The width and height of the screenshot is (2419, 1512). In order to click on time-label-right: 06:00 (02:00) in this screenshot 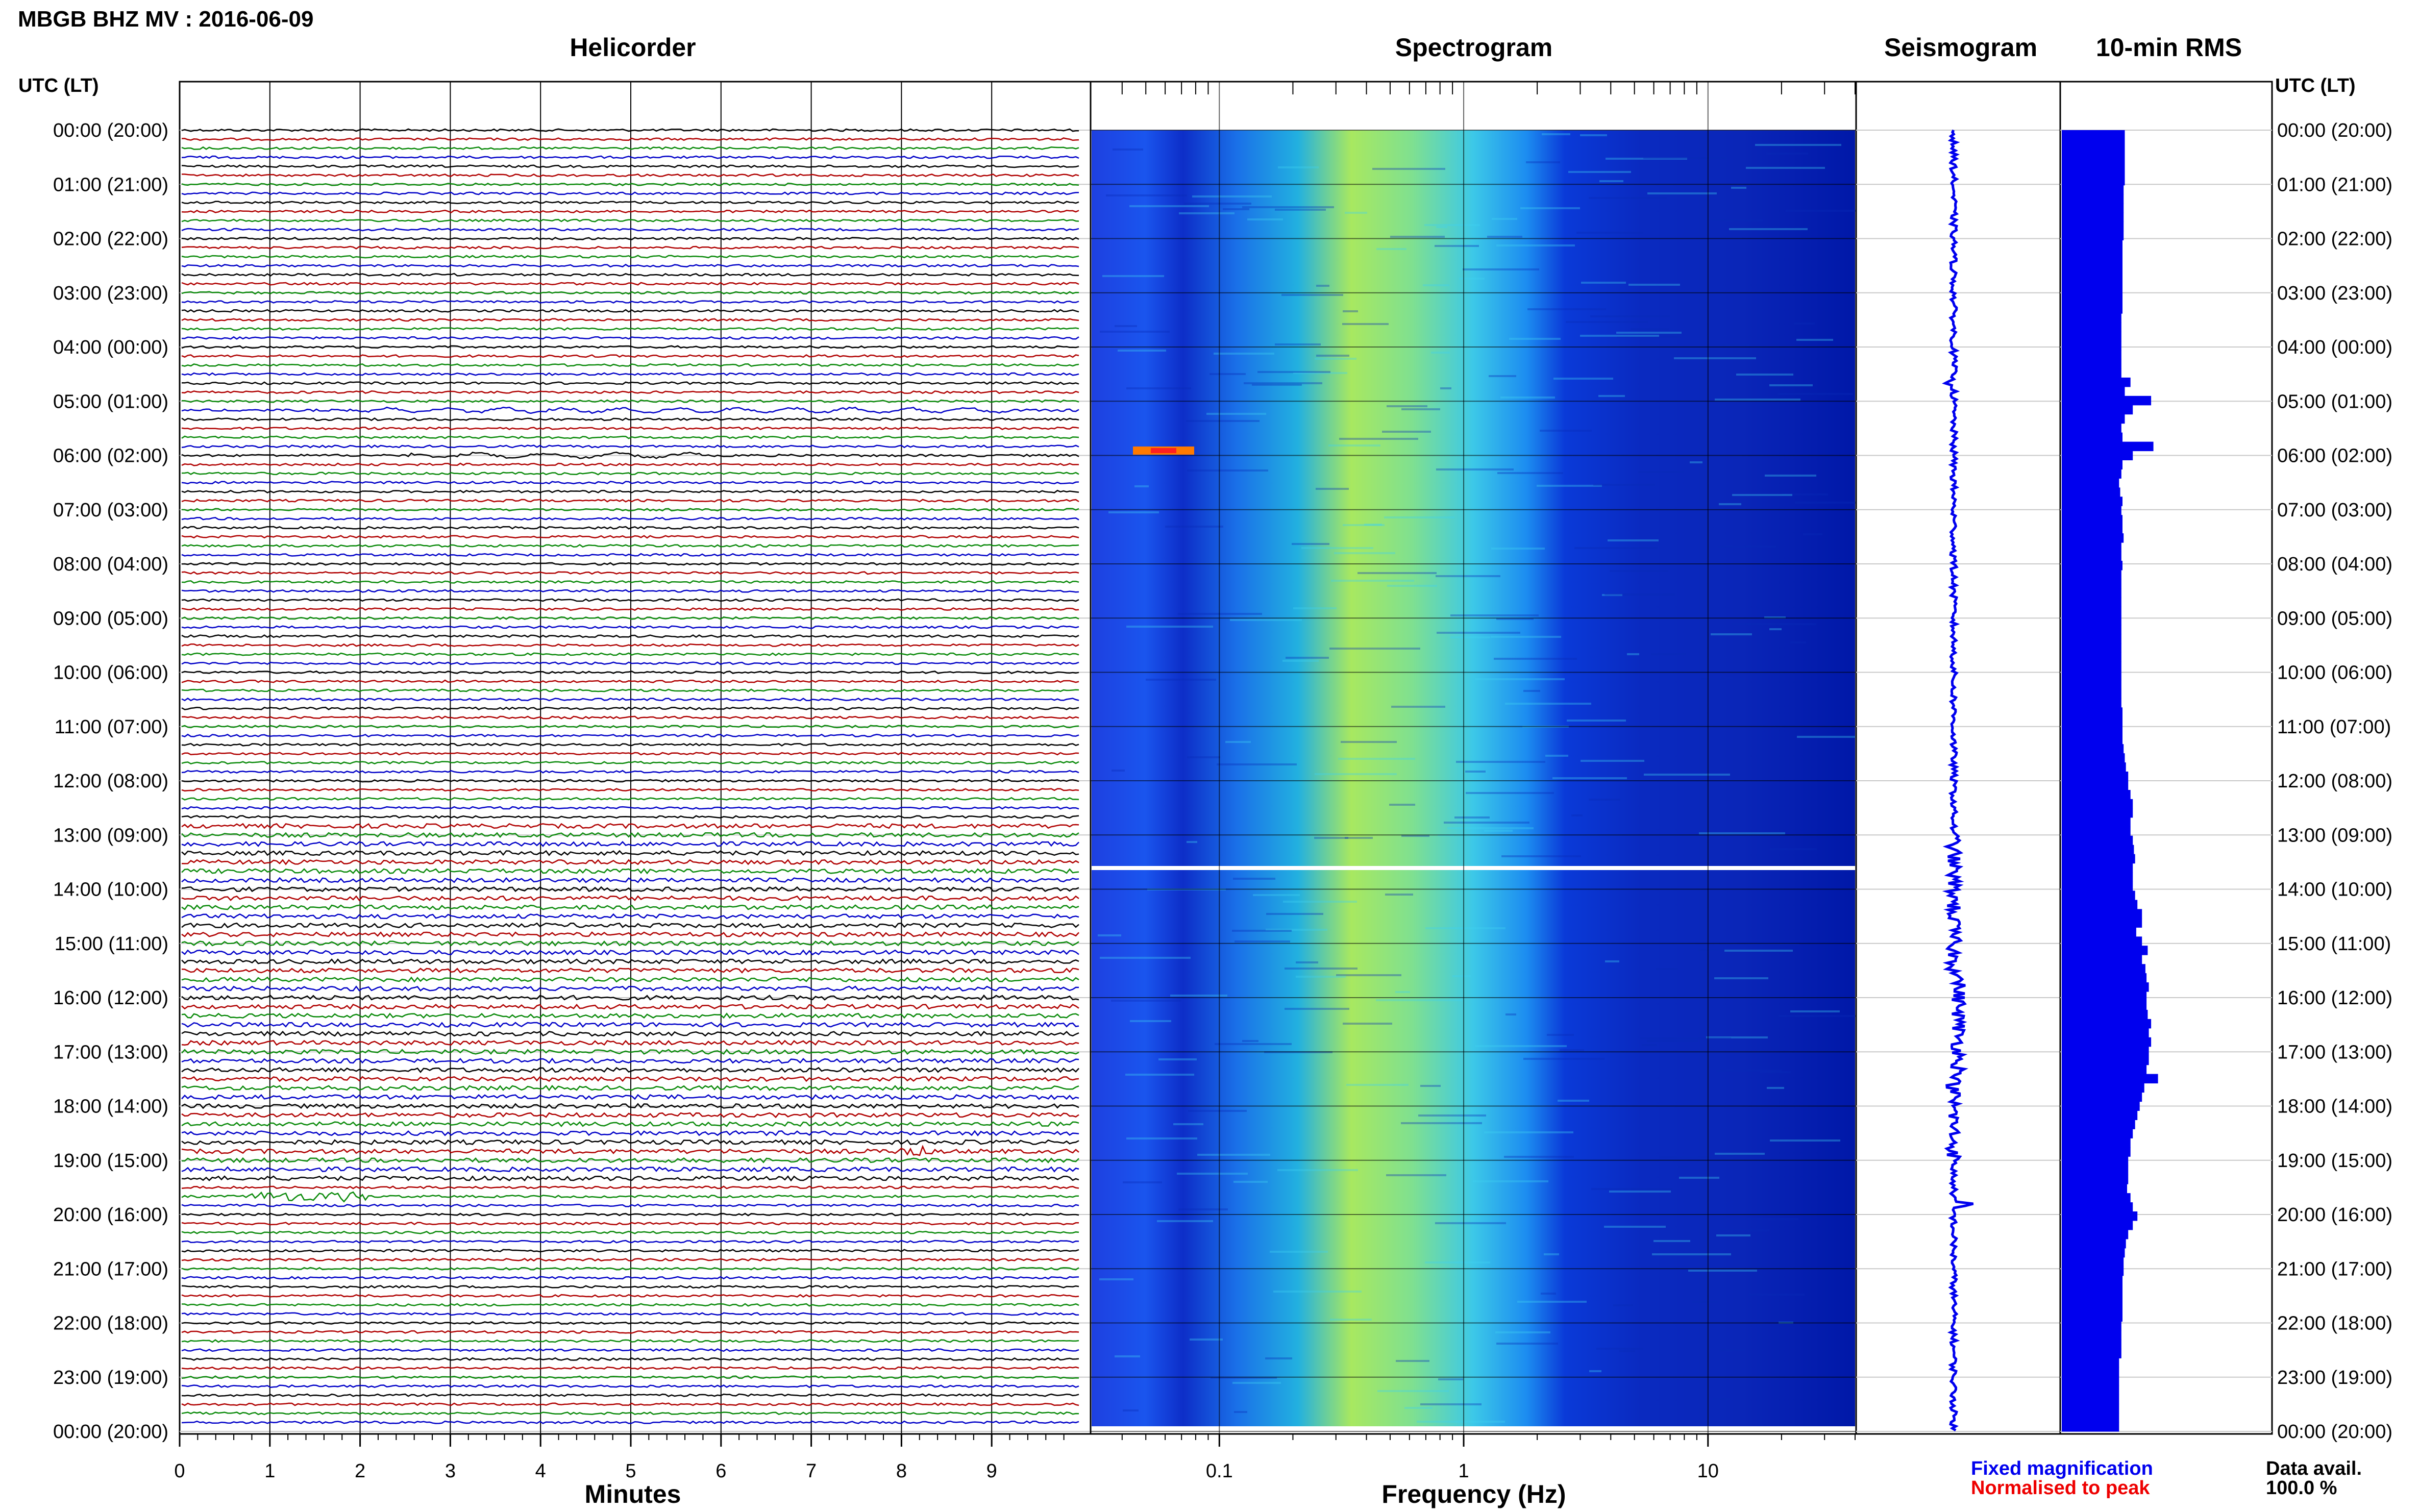, I will do `click(2334, 456)`.